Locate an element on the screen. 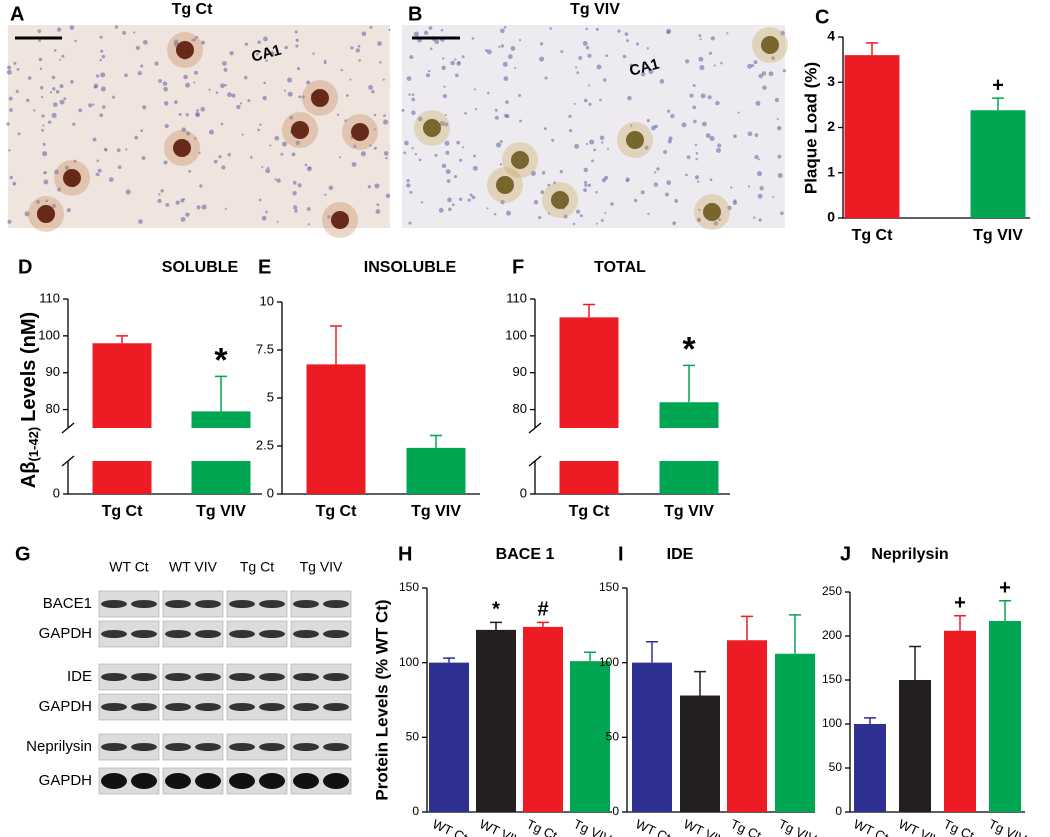  significance-marker: + is located at coordinates (998, 85).